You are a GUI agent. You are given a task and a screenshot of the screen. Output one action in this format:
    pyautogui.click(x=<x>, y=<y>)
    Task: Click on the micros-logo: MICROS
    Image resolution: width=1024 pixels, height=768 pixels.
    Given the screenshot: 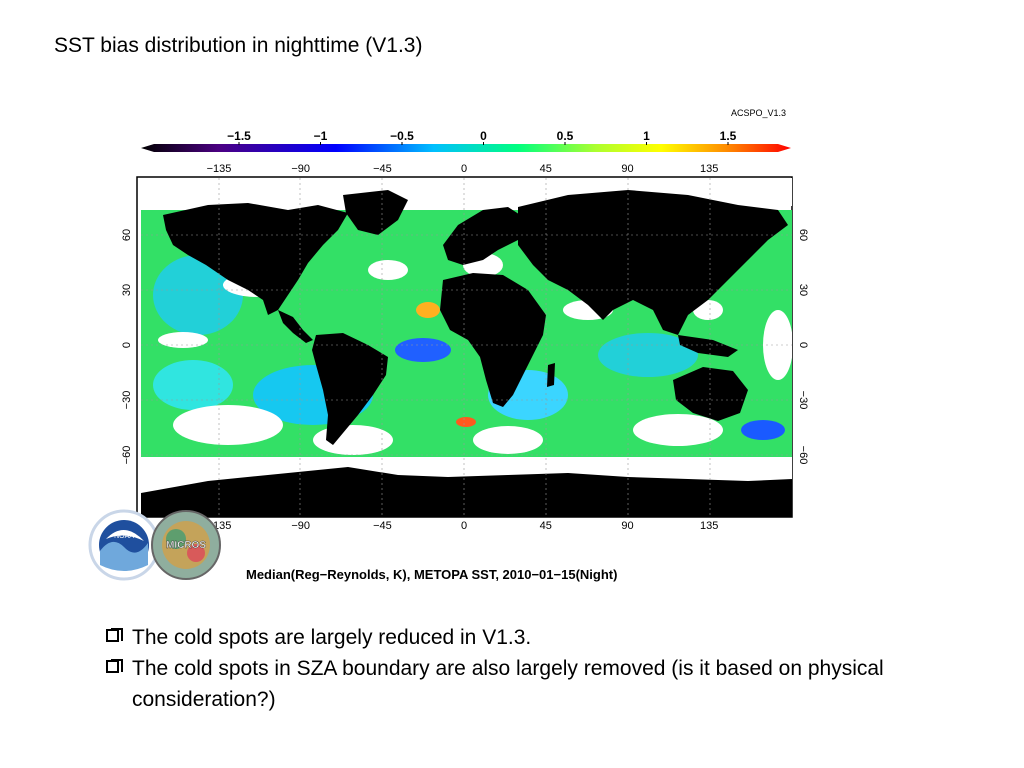 What is the action you would take?
    pyautogui.click(x=186, y=545)
    